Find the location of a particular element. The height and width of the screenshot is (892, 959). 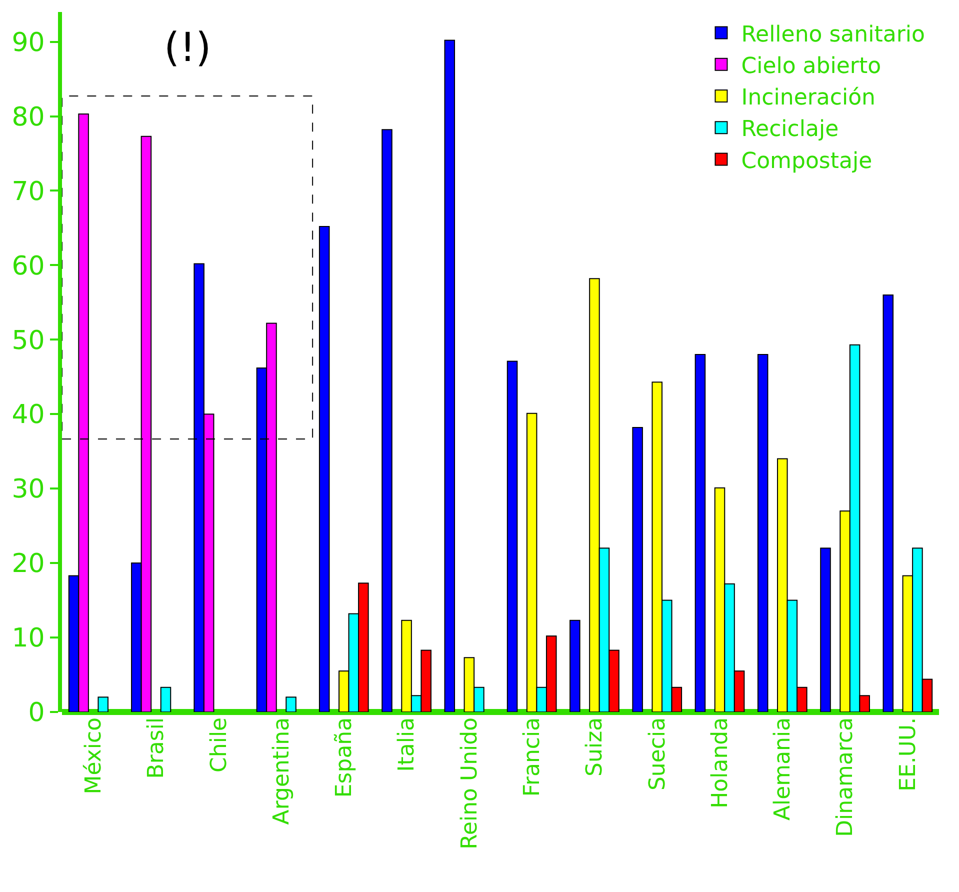

y-tick-label: 60 is located at coordinates (28, 266).